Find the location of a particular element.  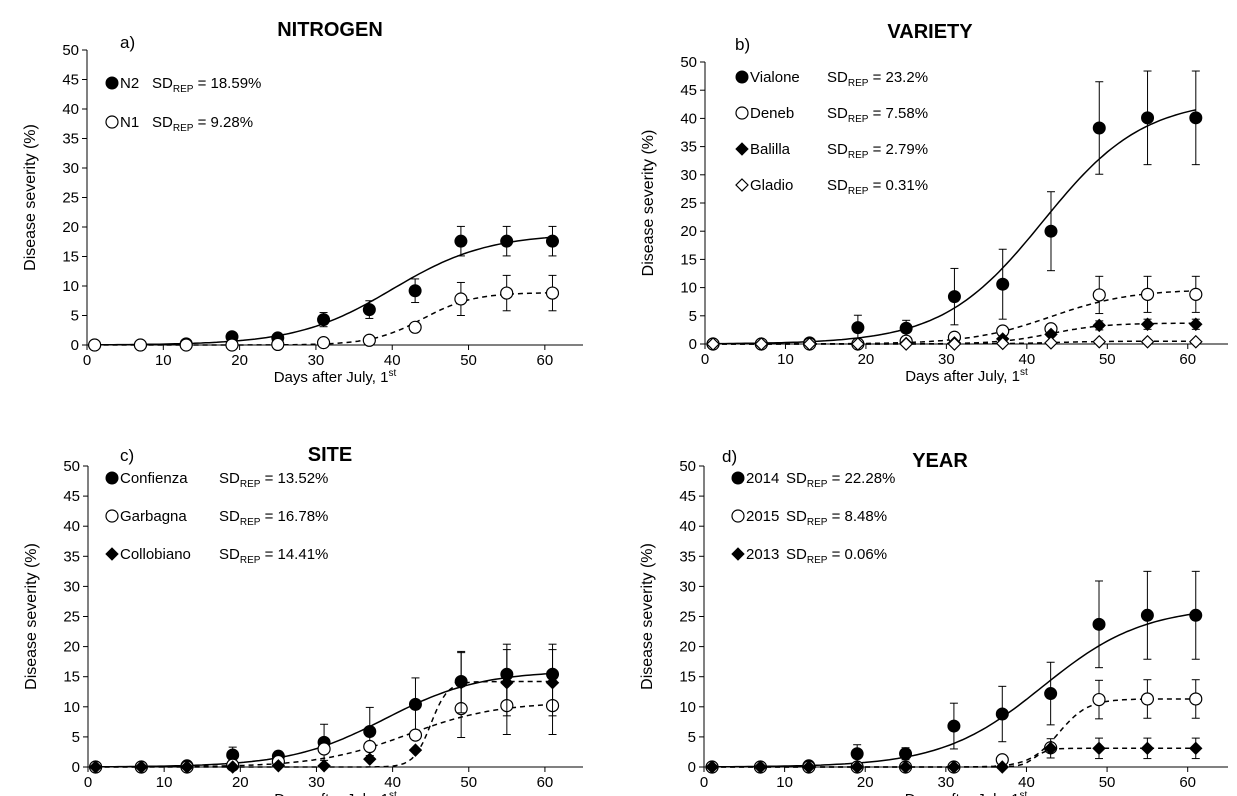

legend-sd-value: = 8.48% is located at coordinates (857, 516).